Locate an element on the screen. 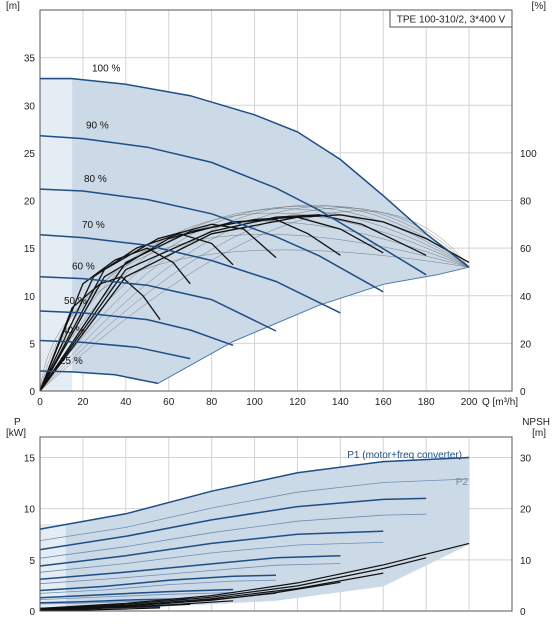  left-axis-unit: [m] is located at coordinates (13, 6).